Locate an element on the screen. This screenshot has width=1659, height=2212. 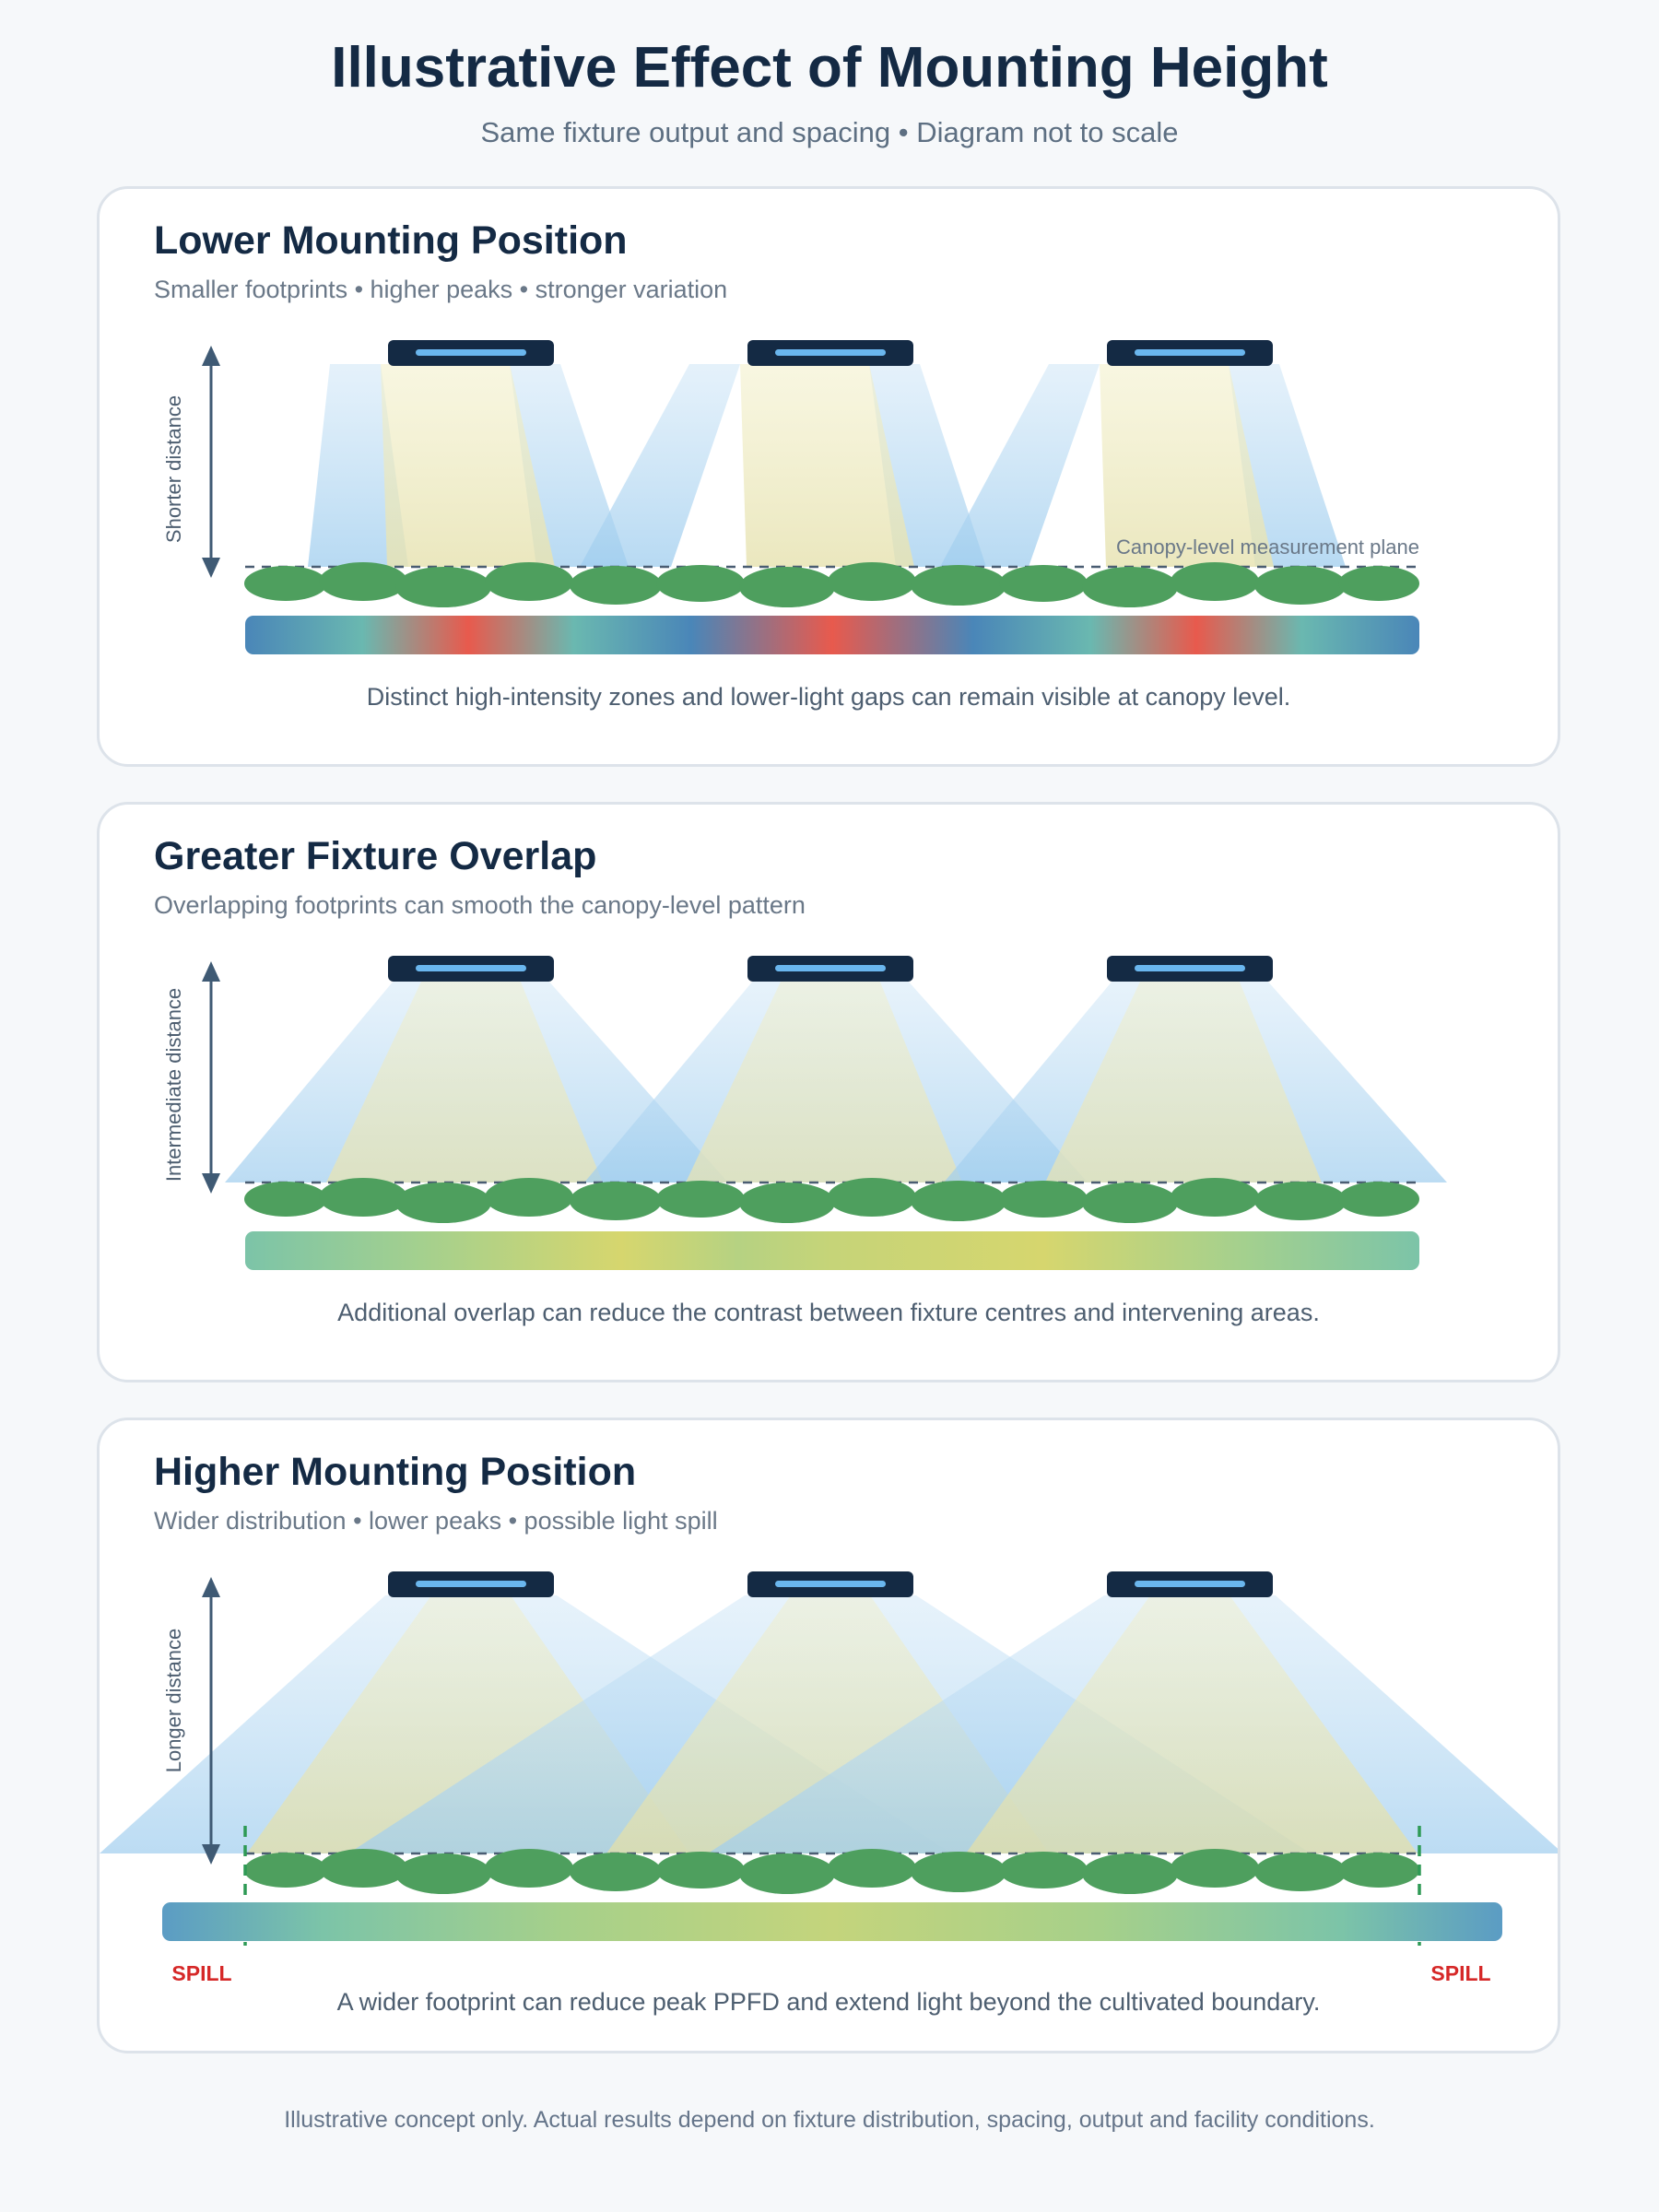
spill-label-right: SPILL is located at coordinates (1460, 1973).